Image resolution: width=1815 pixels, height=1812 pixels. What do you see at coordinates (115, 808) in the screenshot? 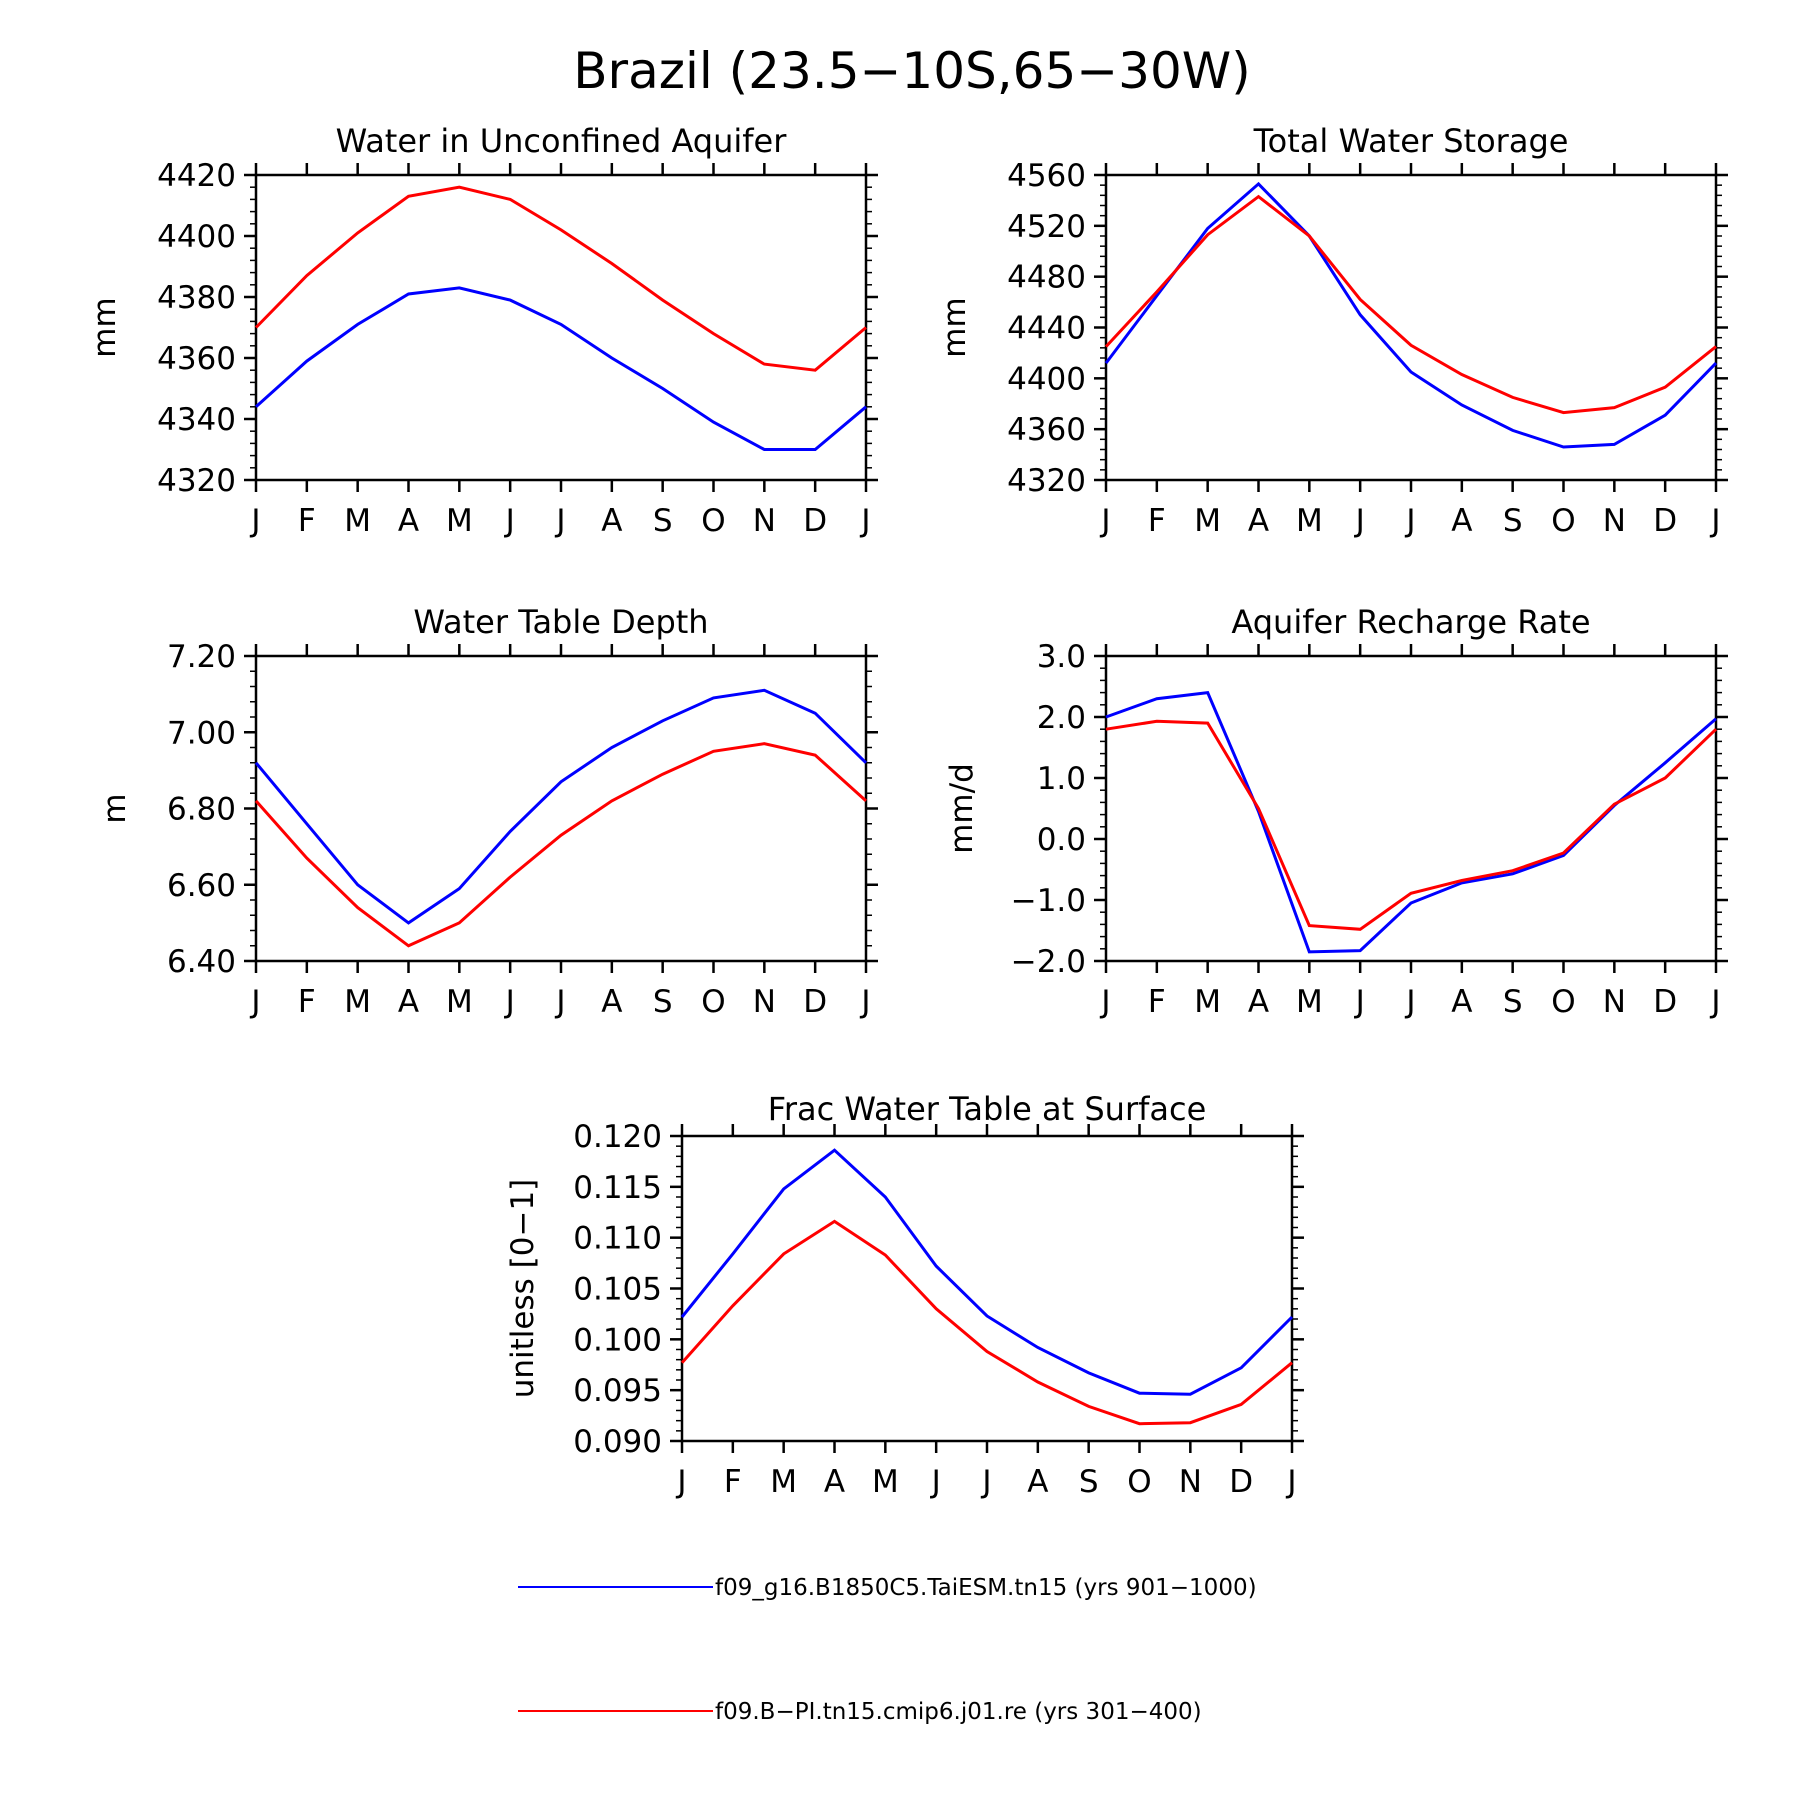
I see `y-axis-label: m` at bounding box center [115, 808].